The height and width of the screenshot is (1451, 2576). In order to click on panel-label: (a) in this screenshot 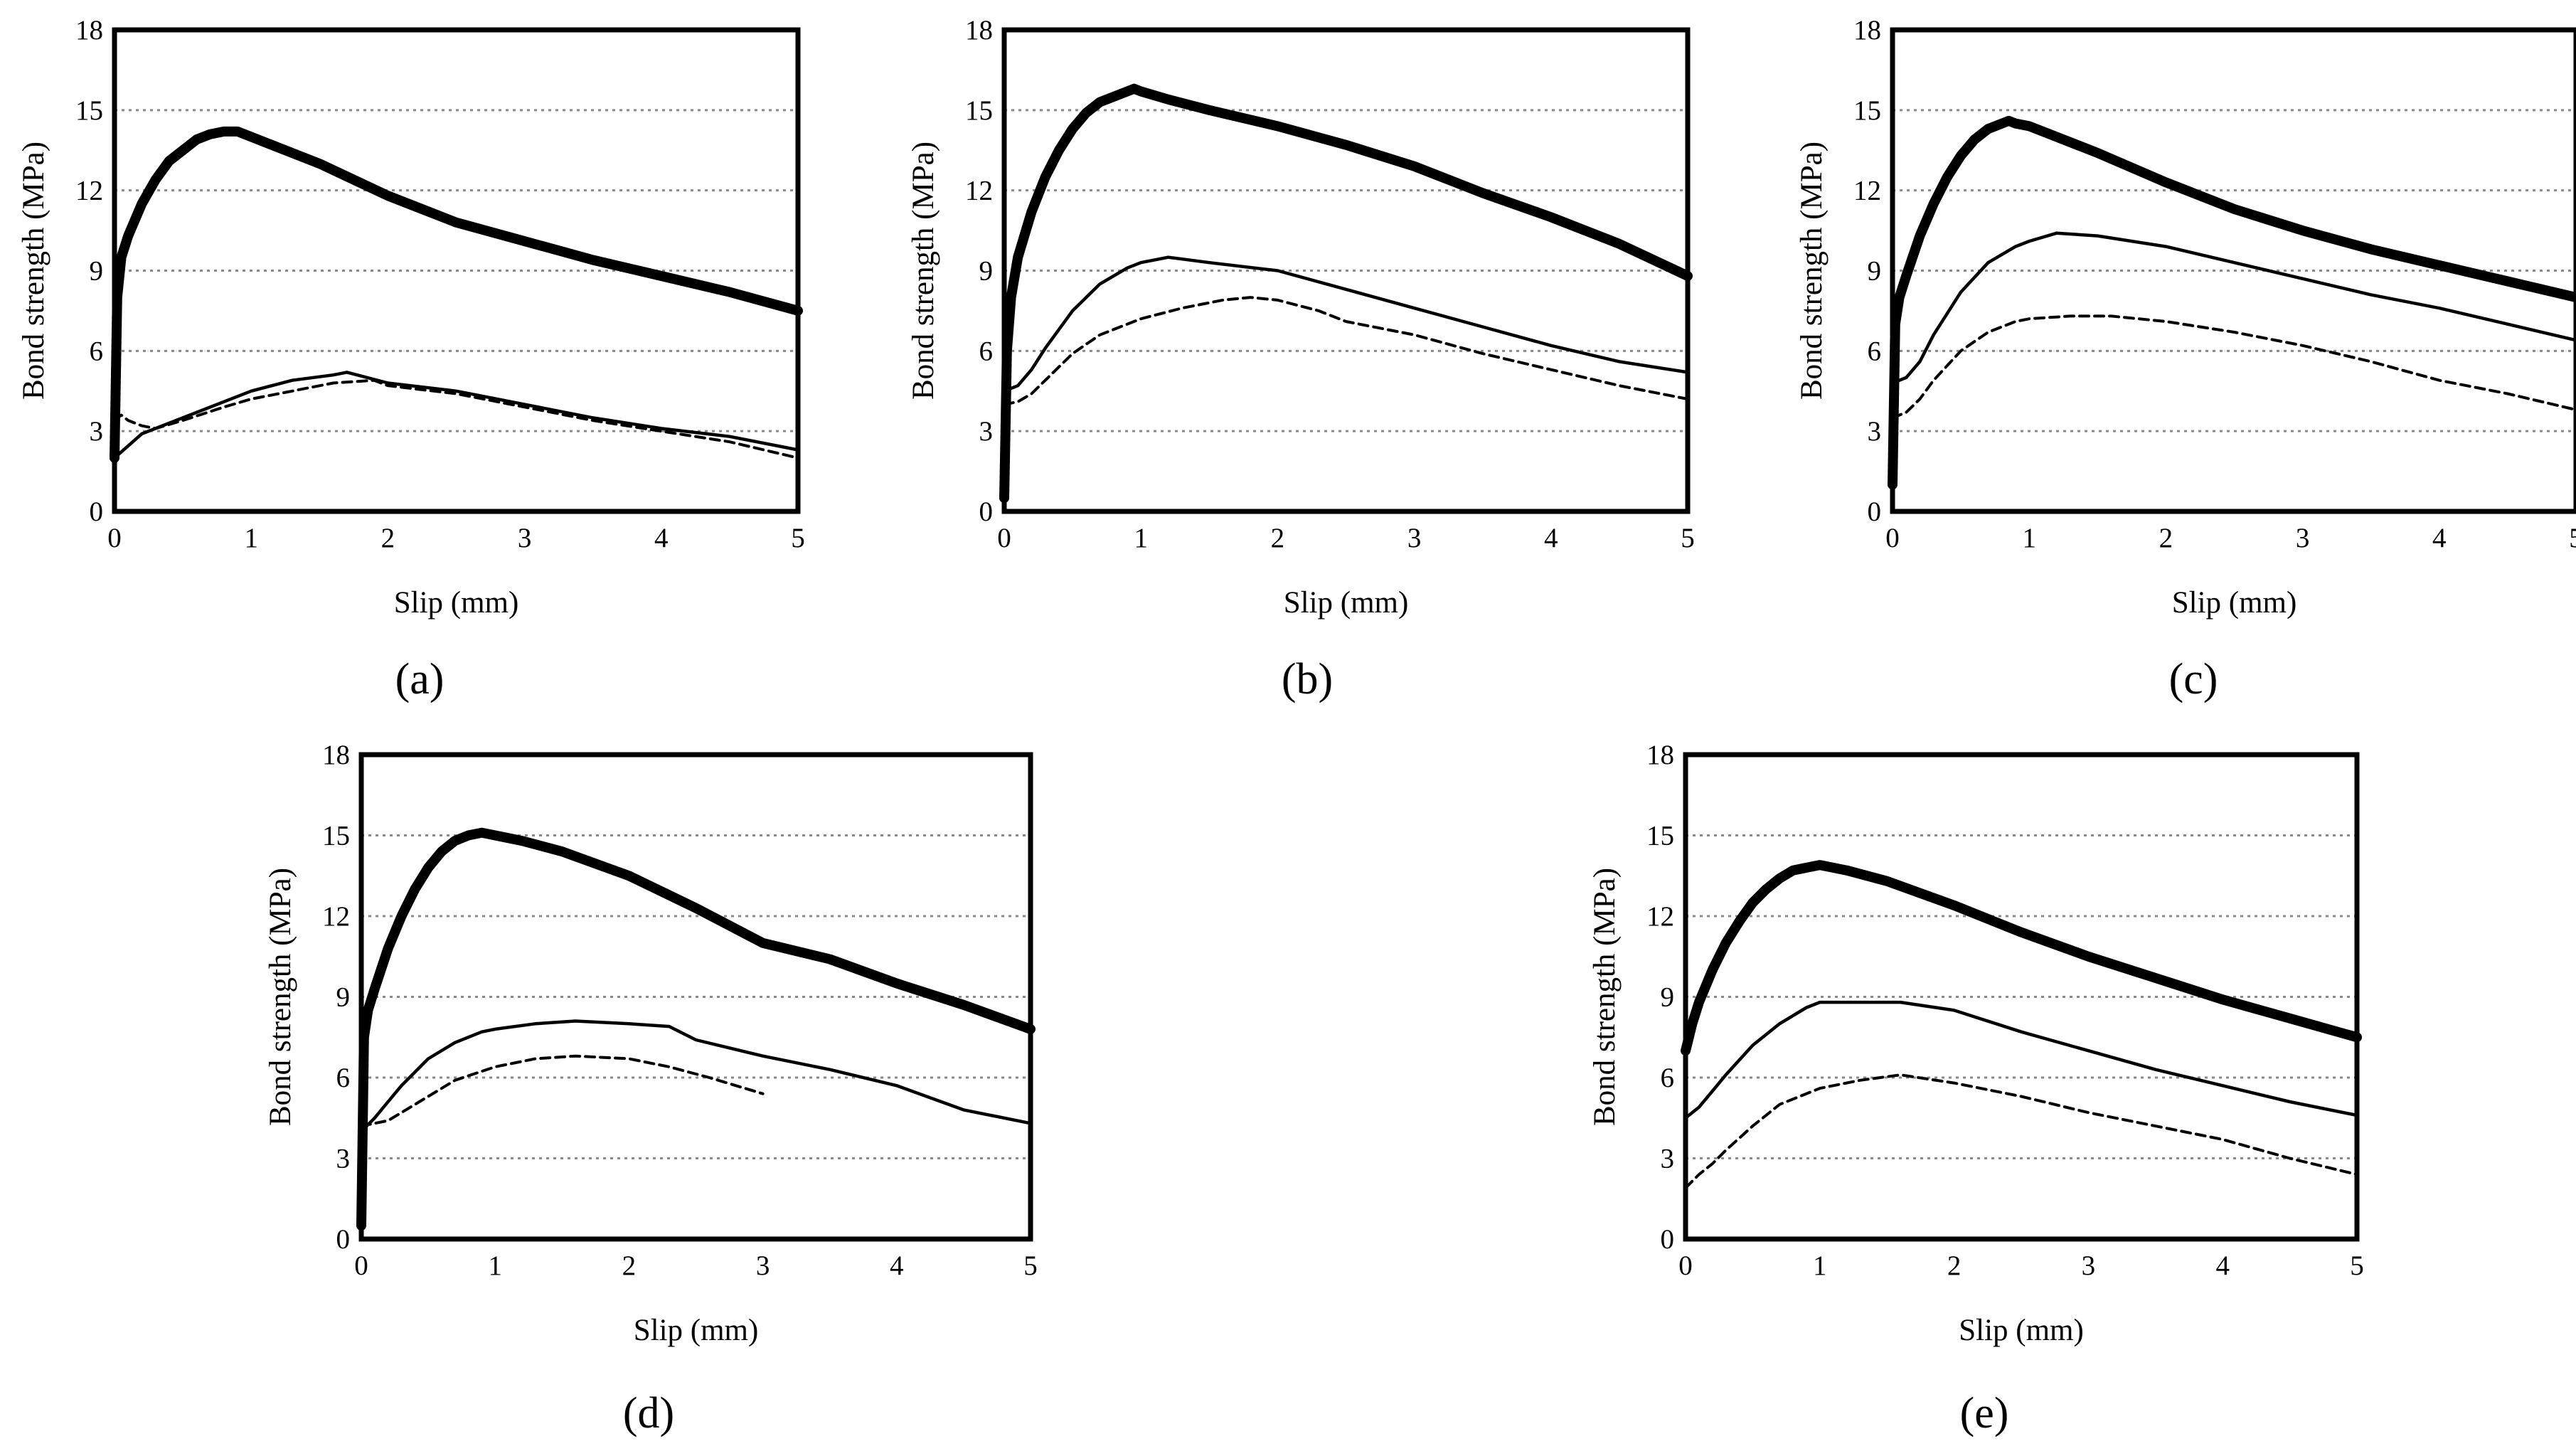, I will do `click(420, 679)`.